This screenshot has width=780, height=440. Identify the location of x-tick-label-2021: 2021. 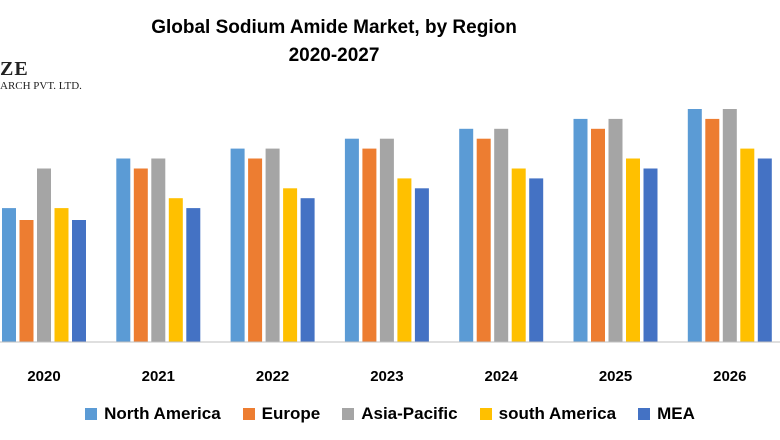
(158, 376).